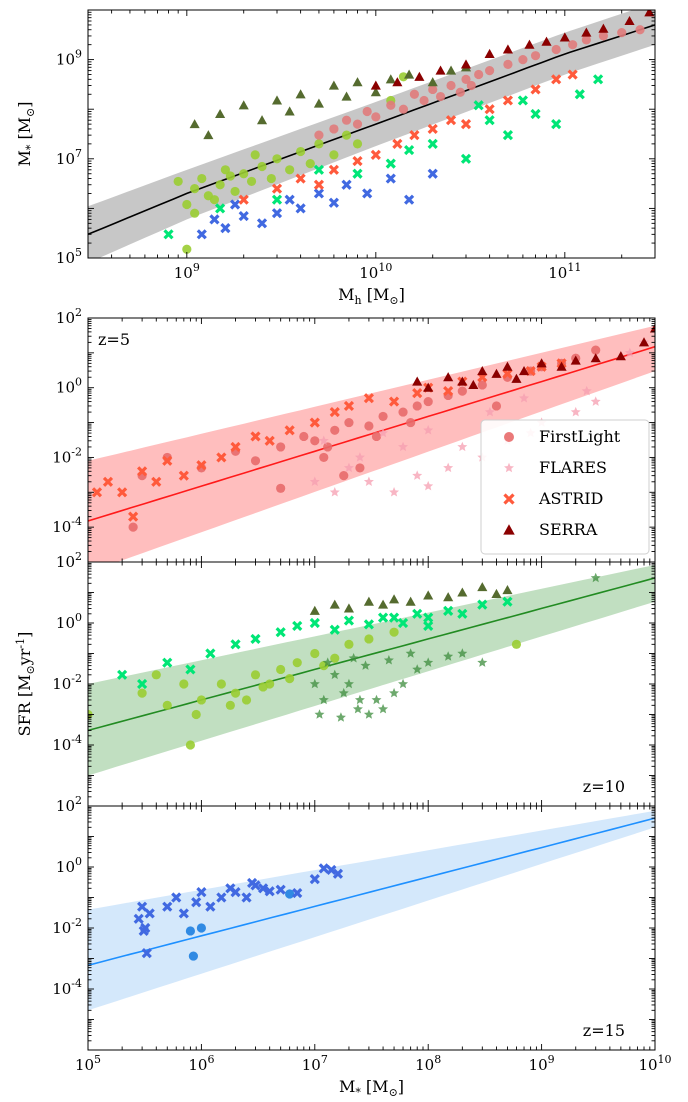 The image size is (688, 1102). Describe the element at coordinates (25, 684) in the screenshot. I see `y-axis-label: SFR [M⊙yr-1]` at that location.